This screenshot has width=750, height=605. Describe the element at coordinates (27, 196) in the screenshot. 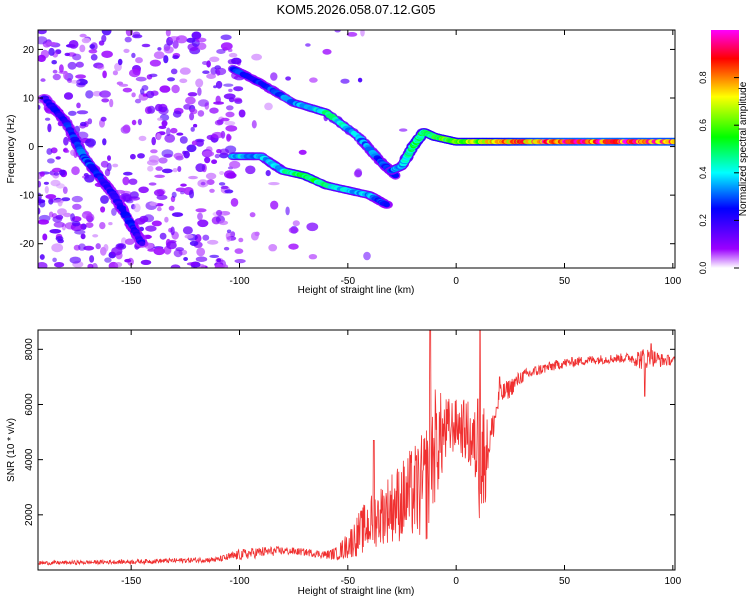

I see `heatmap-y-tick-label: -10` at that location.